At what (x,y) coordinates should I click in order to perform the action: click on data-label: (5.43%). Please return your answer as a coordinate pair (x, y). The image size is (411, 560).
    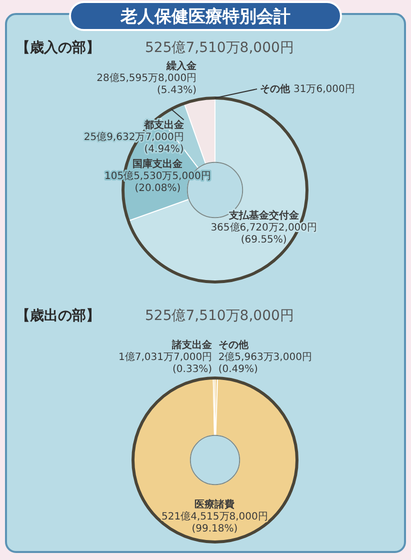
    Looking at the image, I should click on (177, 90).